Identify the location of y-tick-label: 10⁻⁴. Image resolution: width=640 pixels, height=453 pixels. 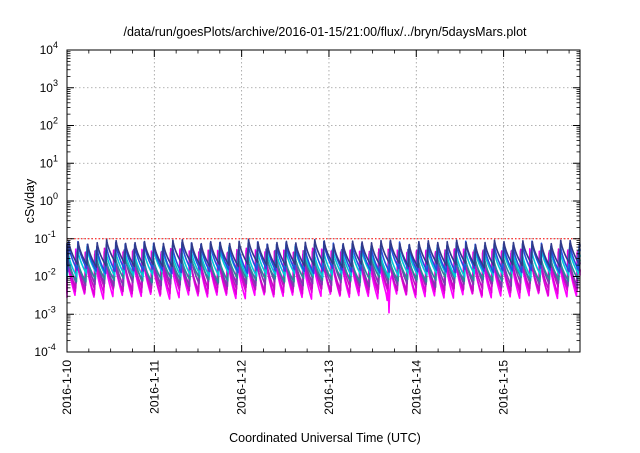
(44, 350).